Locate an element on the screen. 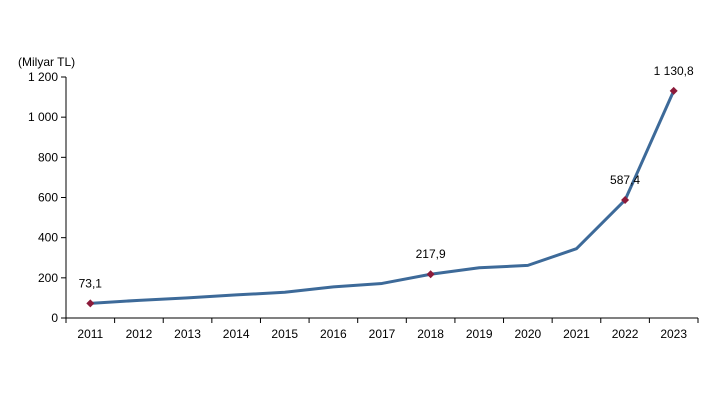 This screenshot has width=728, height=410. y-tick-label: 0 is located at coordinates (54, 318).